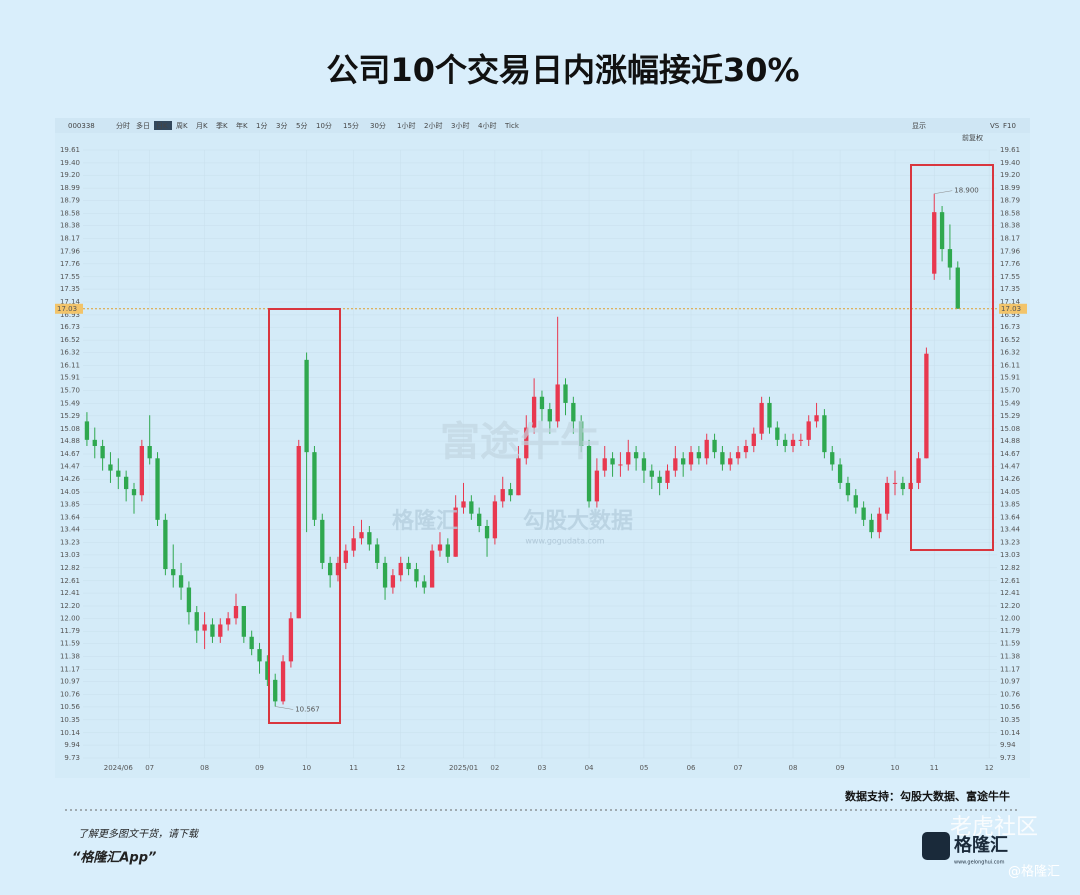 This screenshot has height=895, width=1080. Describe the element at coordinates (70, 404) in the screenshot. I see `y-tick-label: 15.49` at that location.